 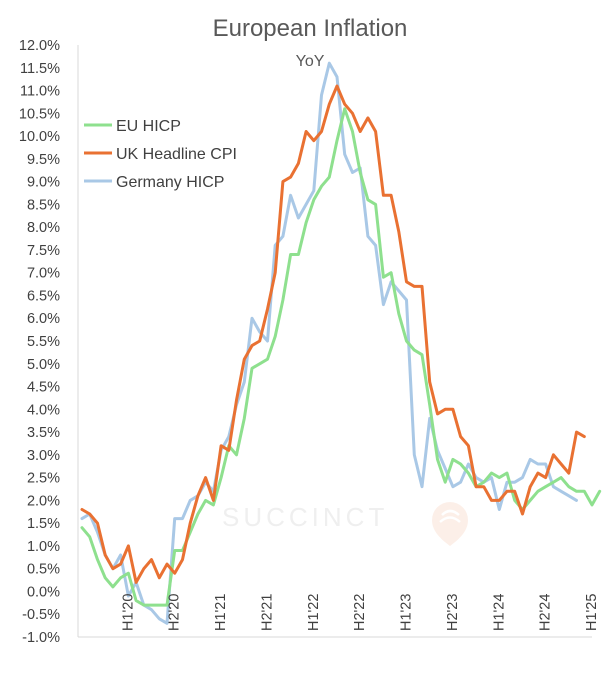 I want to click on chart-subtitle: YoY, so click(x=310, y=61).